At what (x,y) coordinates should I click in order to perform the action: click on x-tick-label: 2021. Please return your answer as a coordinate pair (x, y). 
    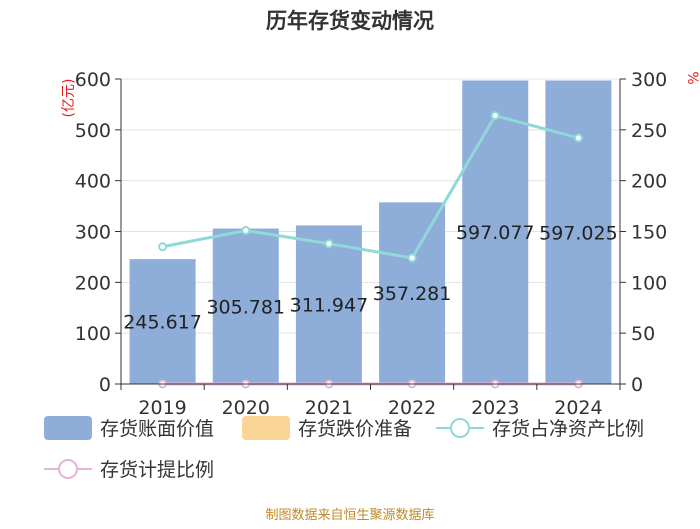
    Looking at the image, I should click on (329, 408).